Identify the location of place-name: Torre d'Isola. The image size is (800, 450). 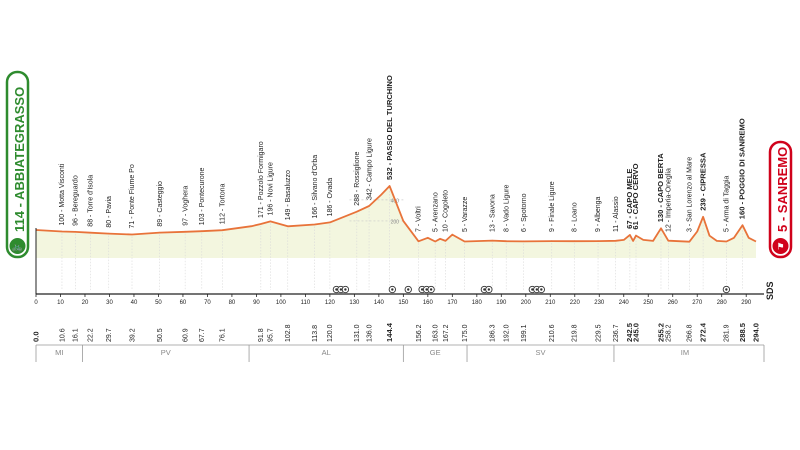
(91, 194).